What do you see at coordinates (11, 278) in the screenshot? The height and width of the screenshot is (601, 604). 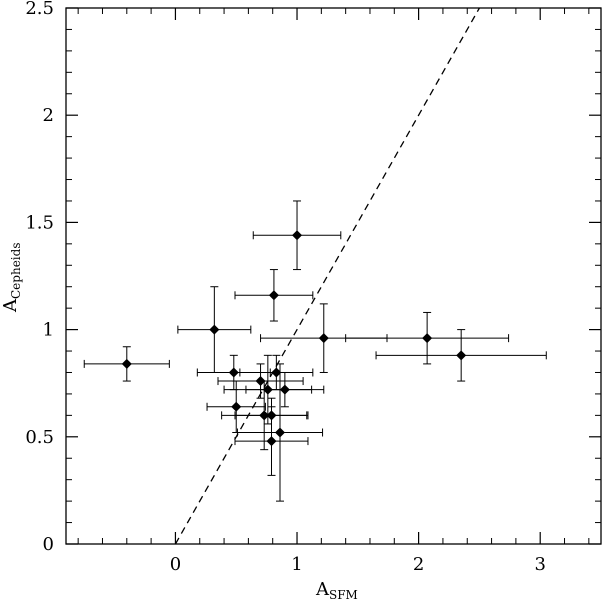 I see `y-axis-title: ACepheids` at bounding box center [11, 278].